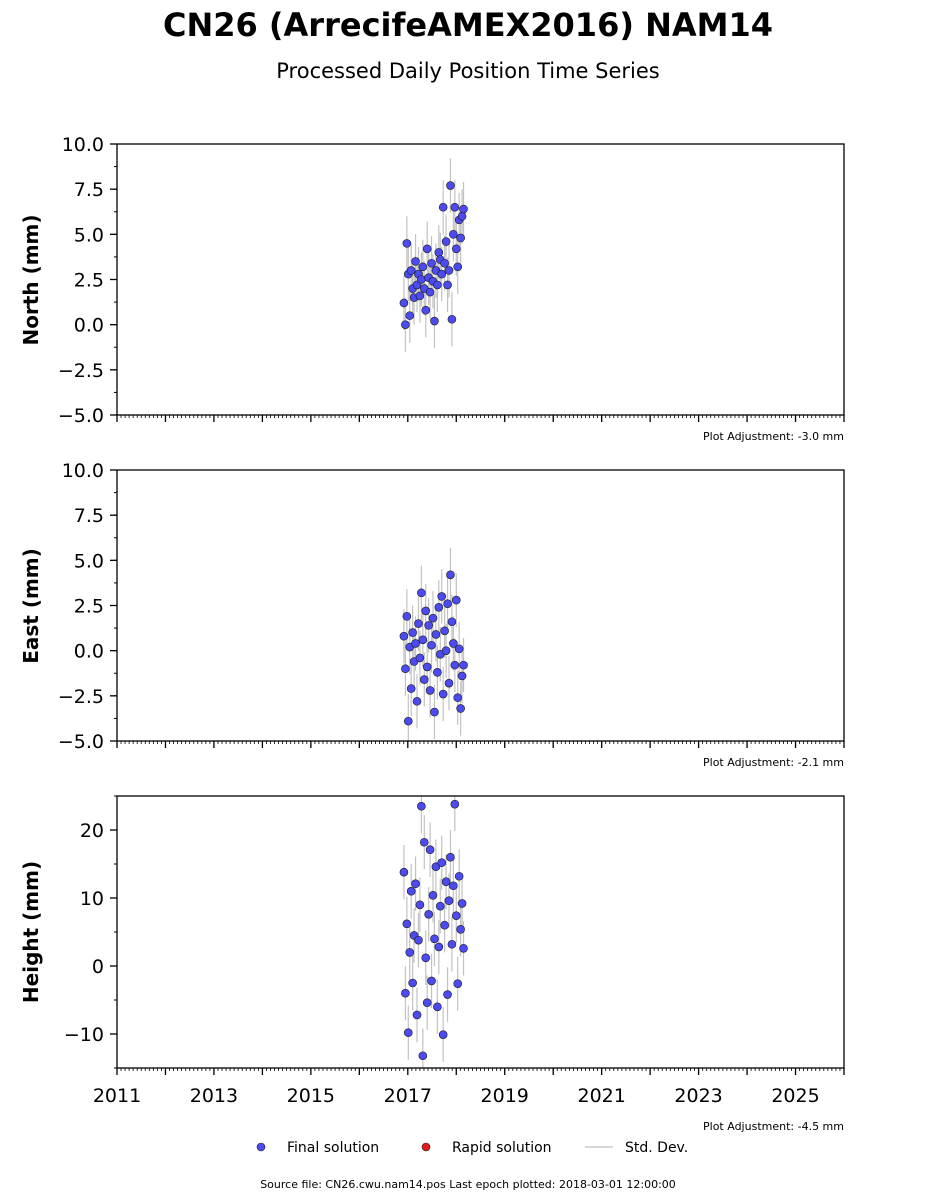 This screenshot has width=937, height=1200. What do you see at coordinates (261, 1147) in the screenshot?
I see `legend-final-marker` at bounding box center [261, 1147].